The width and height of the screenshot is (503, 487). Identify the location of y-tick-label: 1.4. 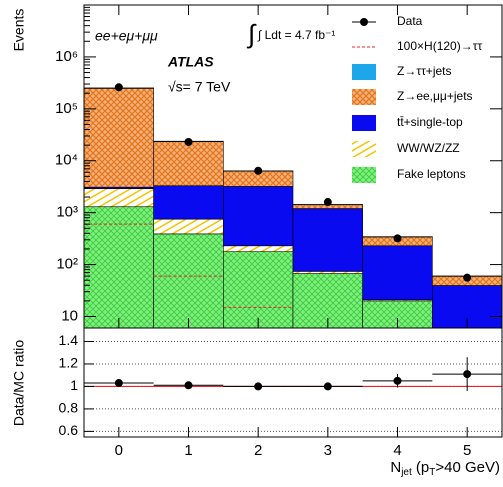
(69, 340).